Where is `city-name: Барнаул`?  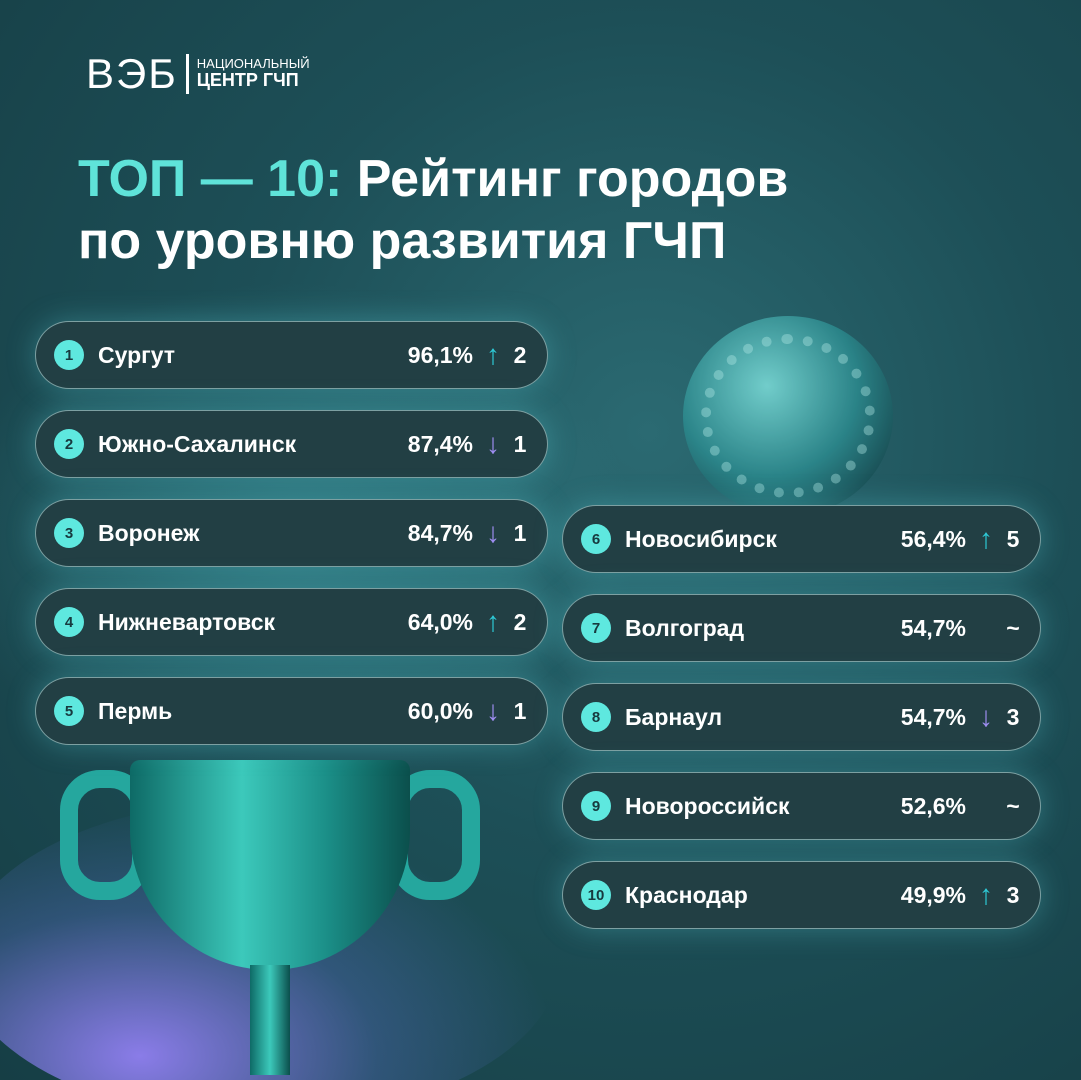 city-name: Барнаул is located at coordinates (674, 716).